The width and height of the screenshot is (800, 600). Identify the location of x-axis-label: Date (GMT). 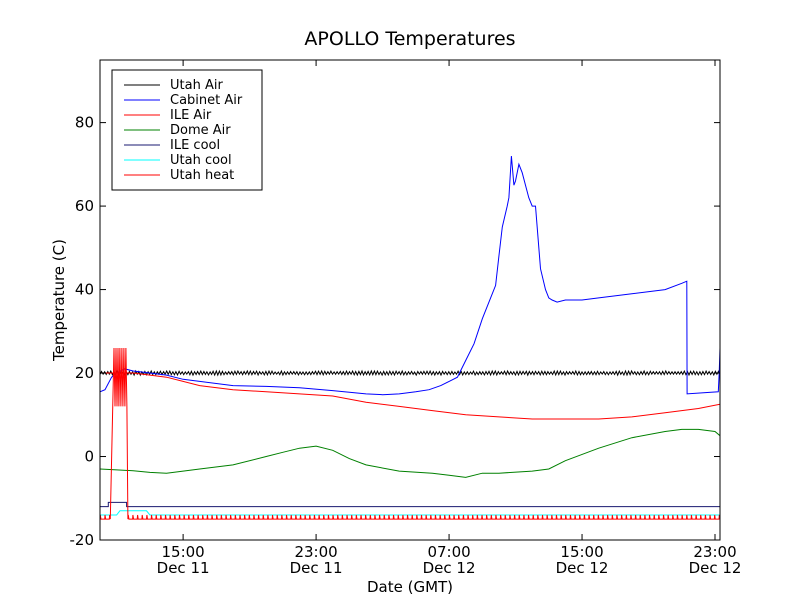
(410, 587).